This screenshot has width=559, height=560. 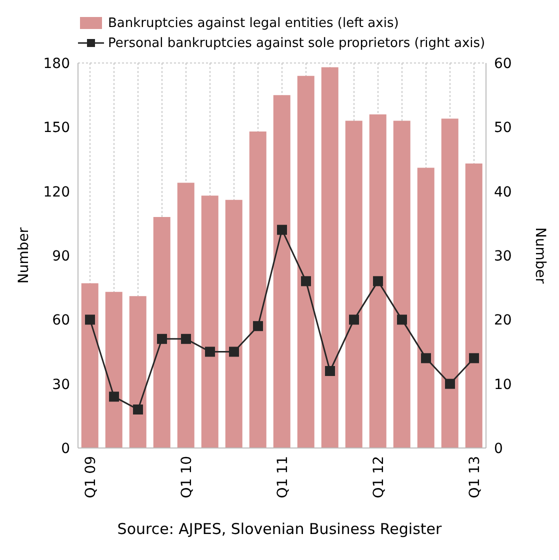 What do you see at coordinates (297, 43) in the screenshot?
I see `legend-label: Personal bankruptcies against sole proprietors (right axis)` at bounding box center [297, 43].